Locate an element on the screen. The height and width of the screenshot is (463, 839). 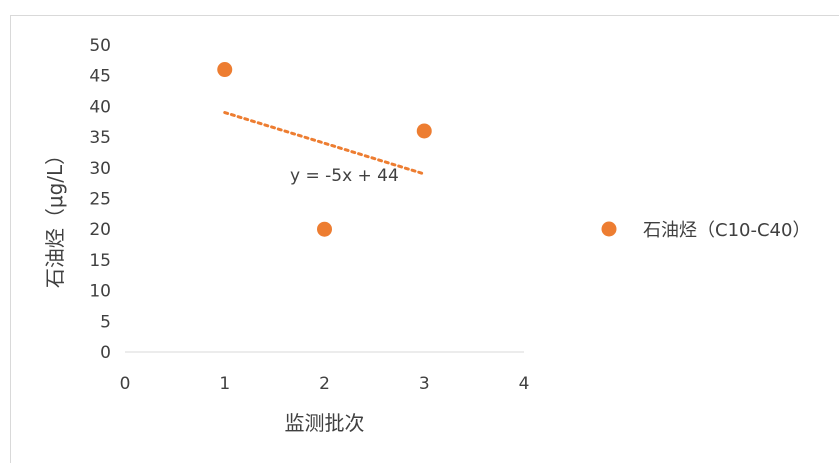
y-tick-label: 50 is located at coordinates (100, 46).